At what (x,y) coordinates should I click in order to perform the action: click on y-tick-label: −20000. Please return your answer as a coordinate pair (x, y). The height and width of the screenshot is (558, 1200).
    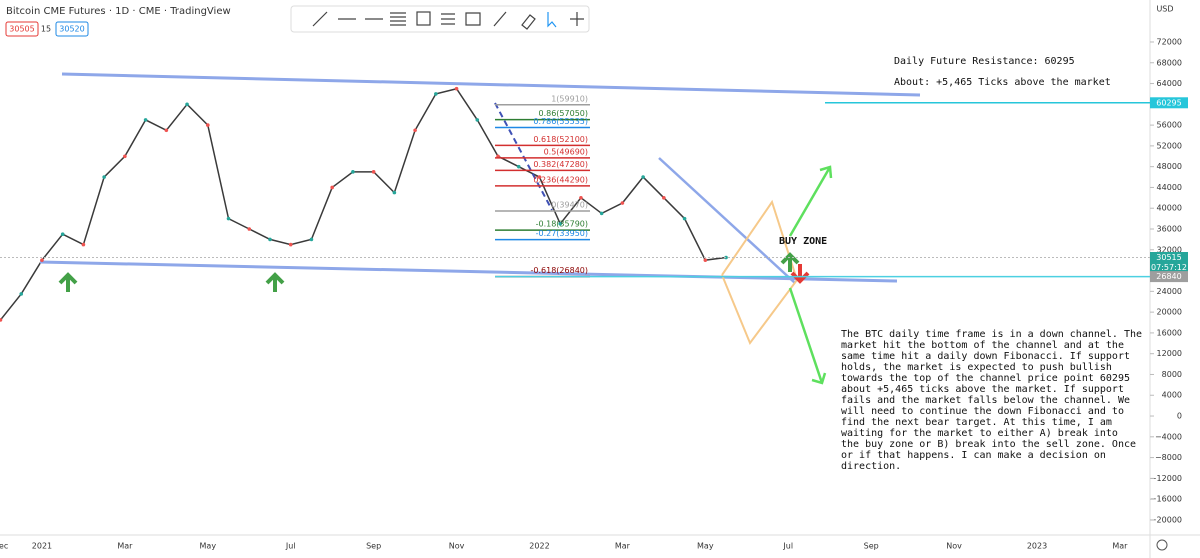
    Looking at the image, I should click on (1166, 519).